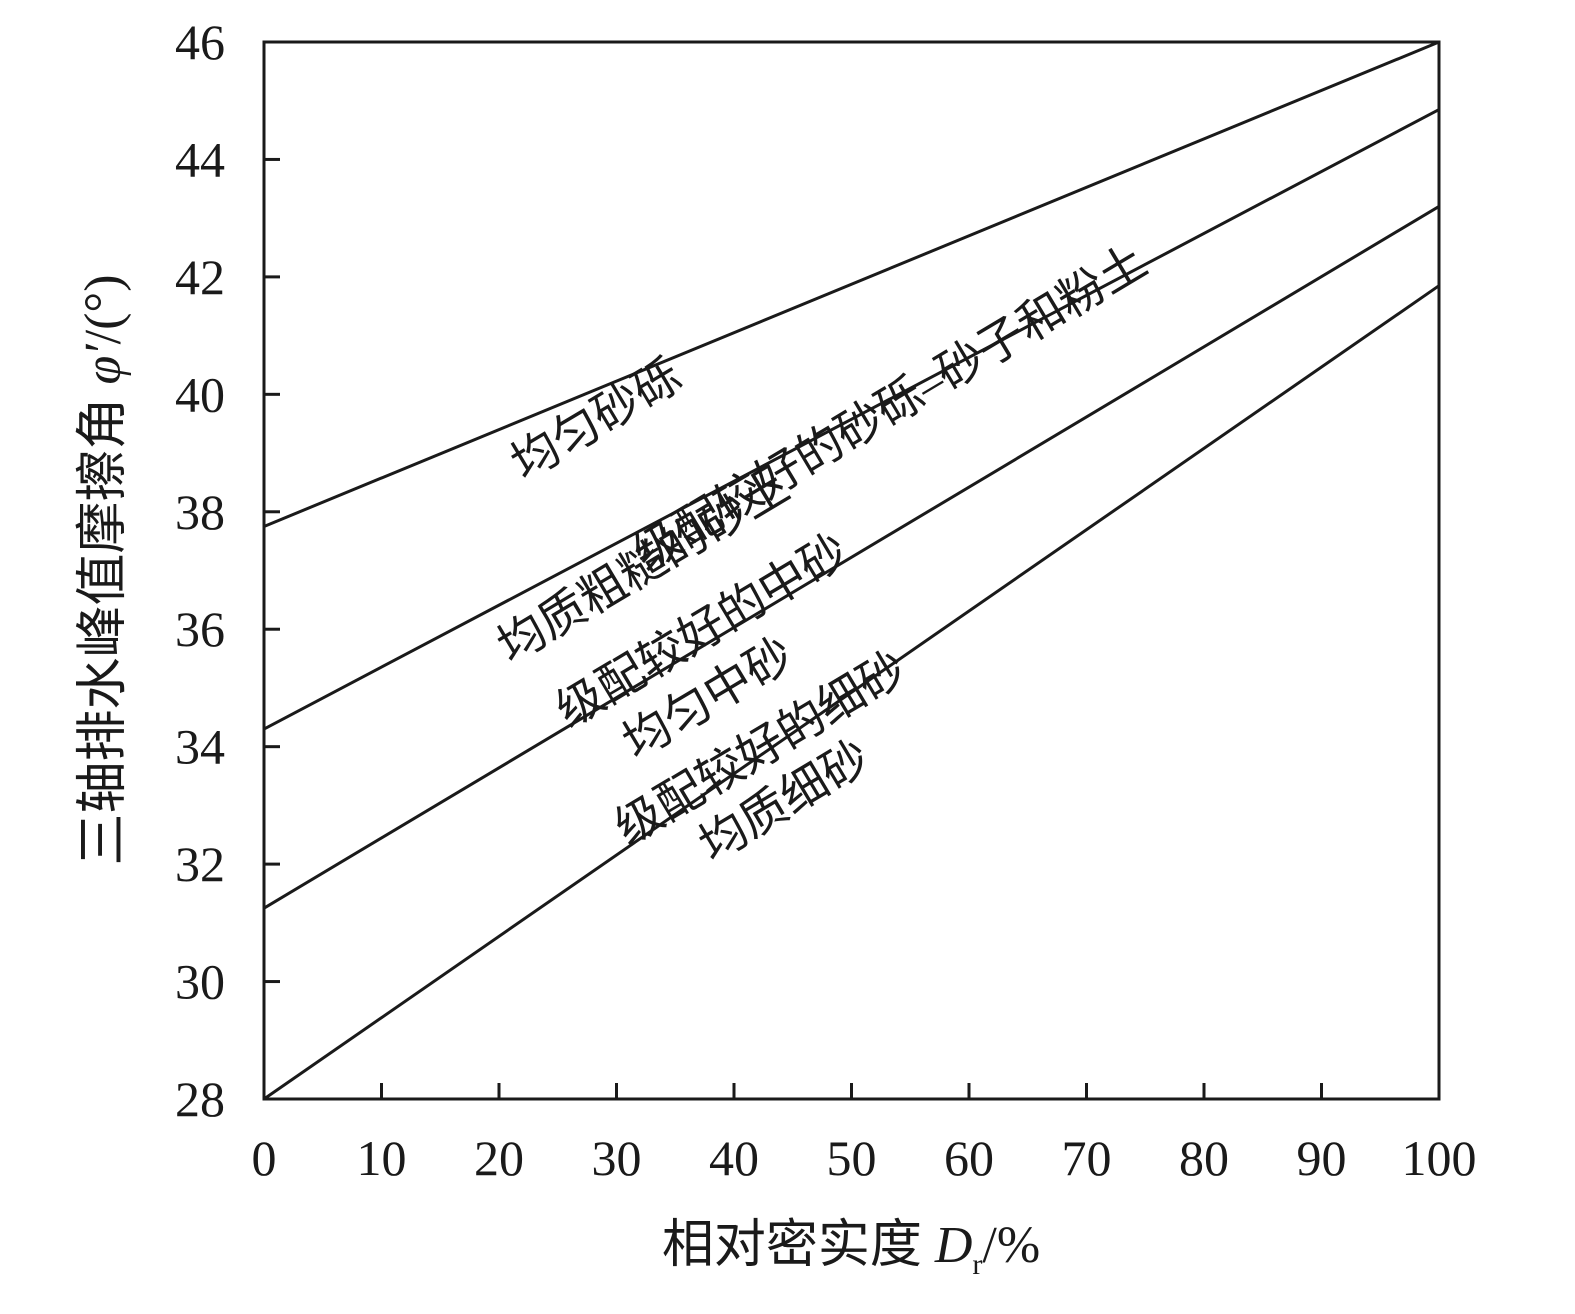 This screenshot has height=1314, width=1575. Describe the element at coordinates (200, 629) in the screenshot. I see `y-tick-label: 36` at that location.